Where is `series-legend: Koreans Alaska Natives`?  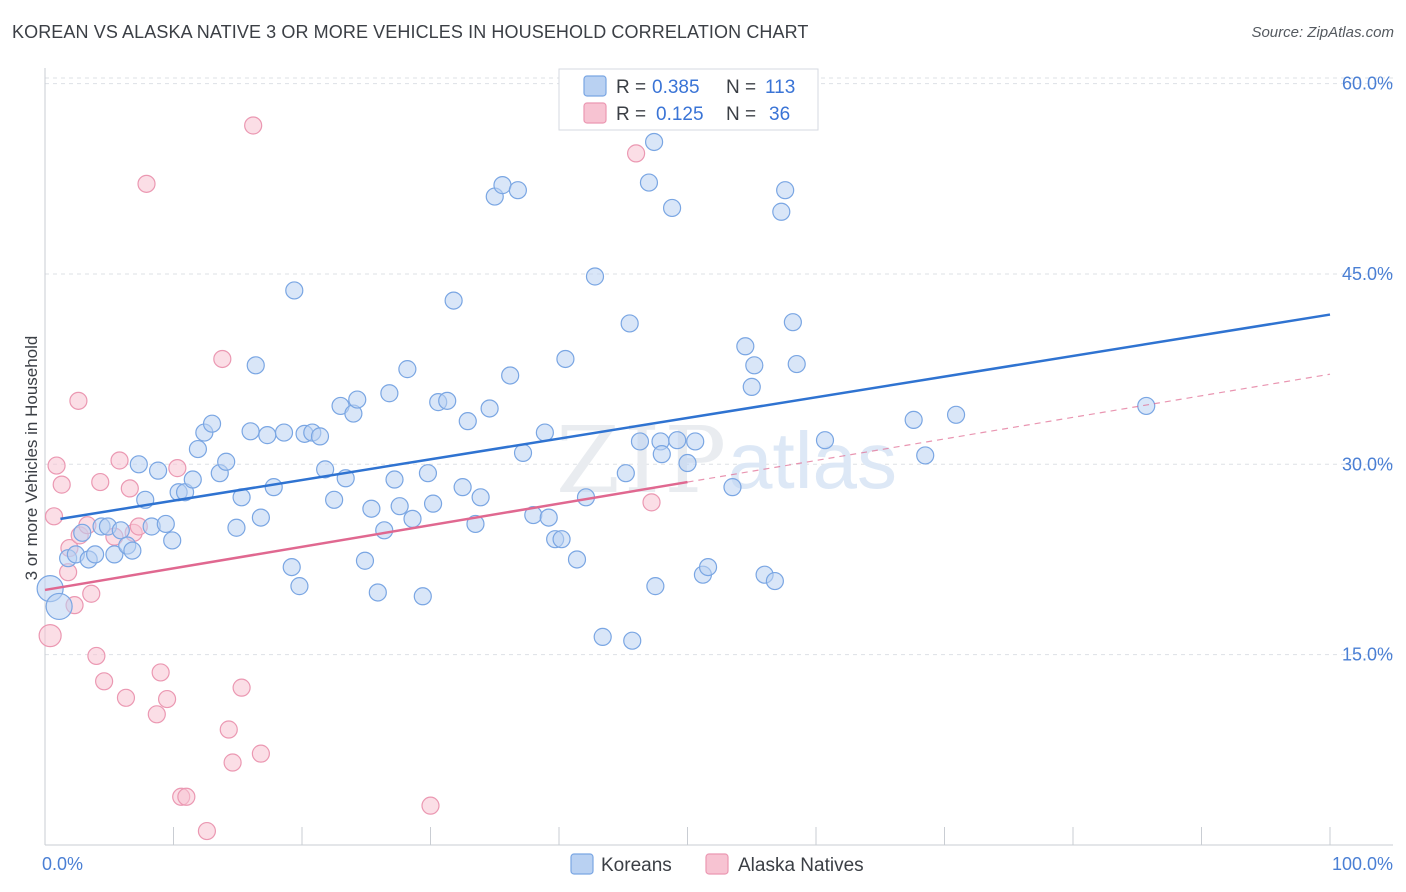
series-legend: Koreans Alaska Natives is located at coordinates (717, 864).